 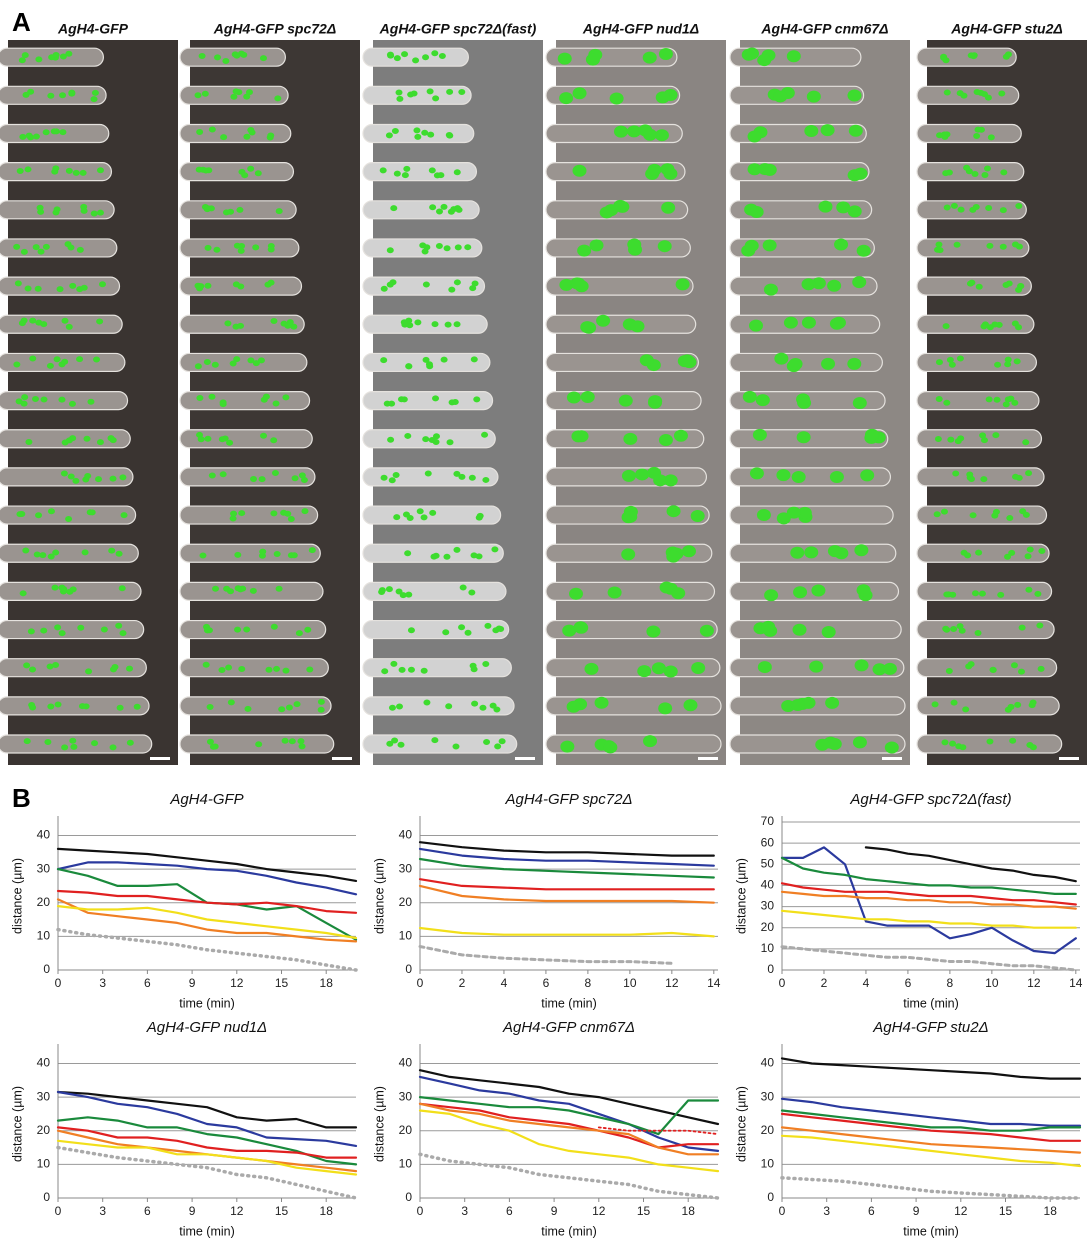 I want to click on x-tick-label: 6, so click(x=147, y=1211).